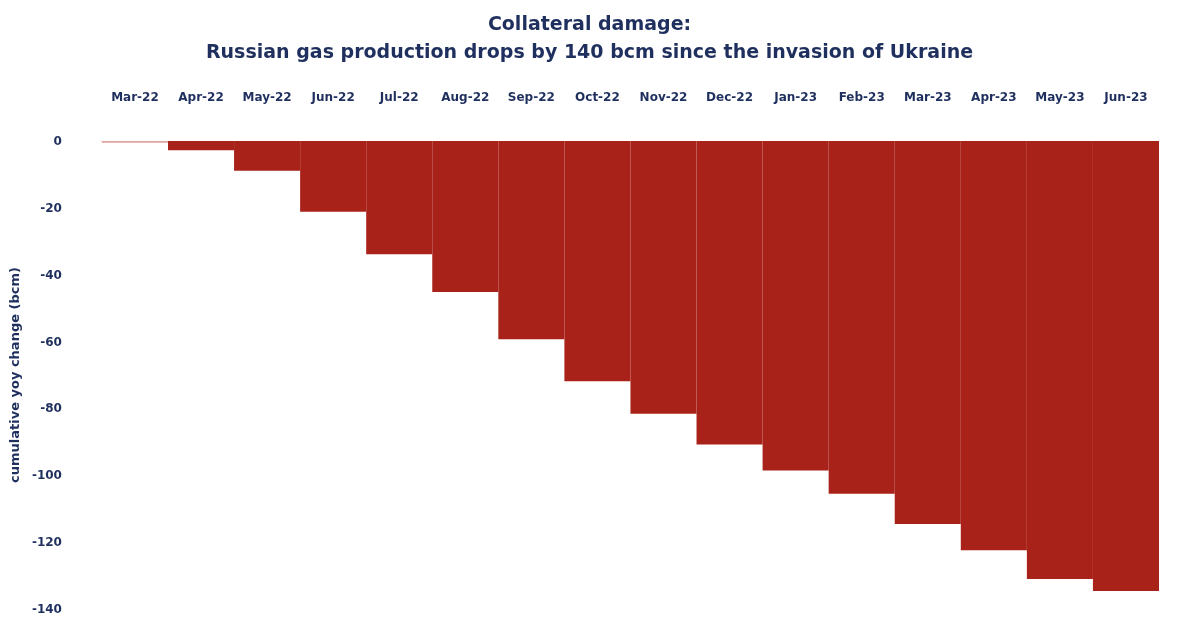 Image resolution: width=1179 pixels, height=621 pixels. What do you see at coordinates (927, 97) in the screenshot?
I see `x-tick-label: Mar-23` at bounding box center [927, 97].